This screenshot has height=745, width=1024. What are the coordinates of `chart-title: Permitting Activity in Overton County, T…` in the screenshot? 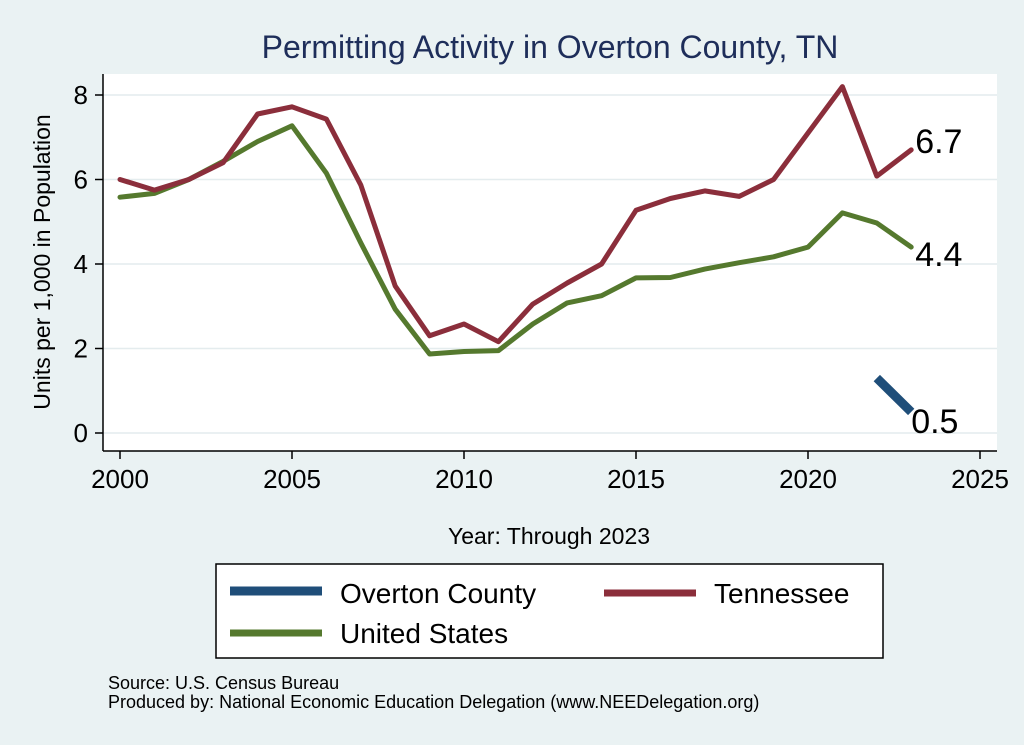 It's located at (550, 47).